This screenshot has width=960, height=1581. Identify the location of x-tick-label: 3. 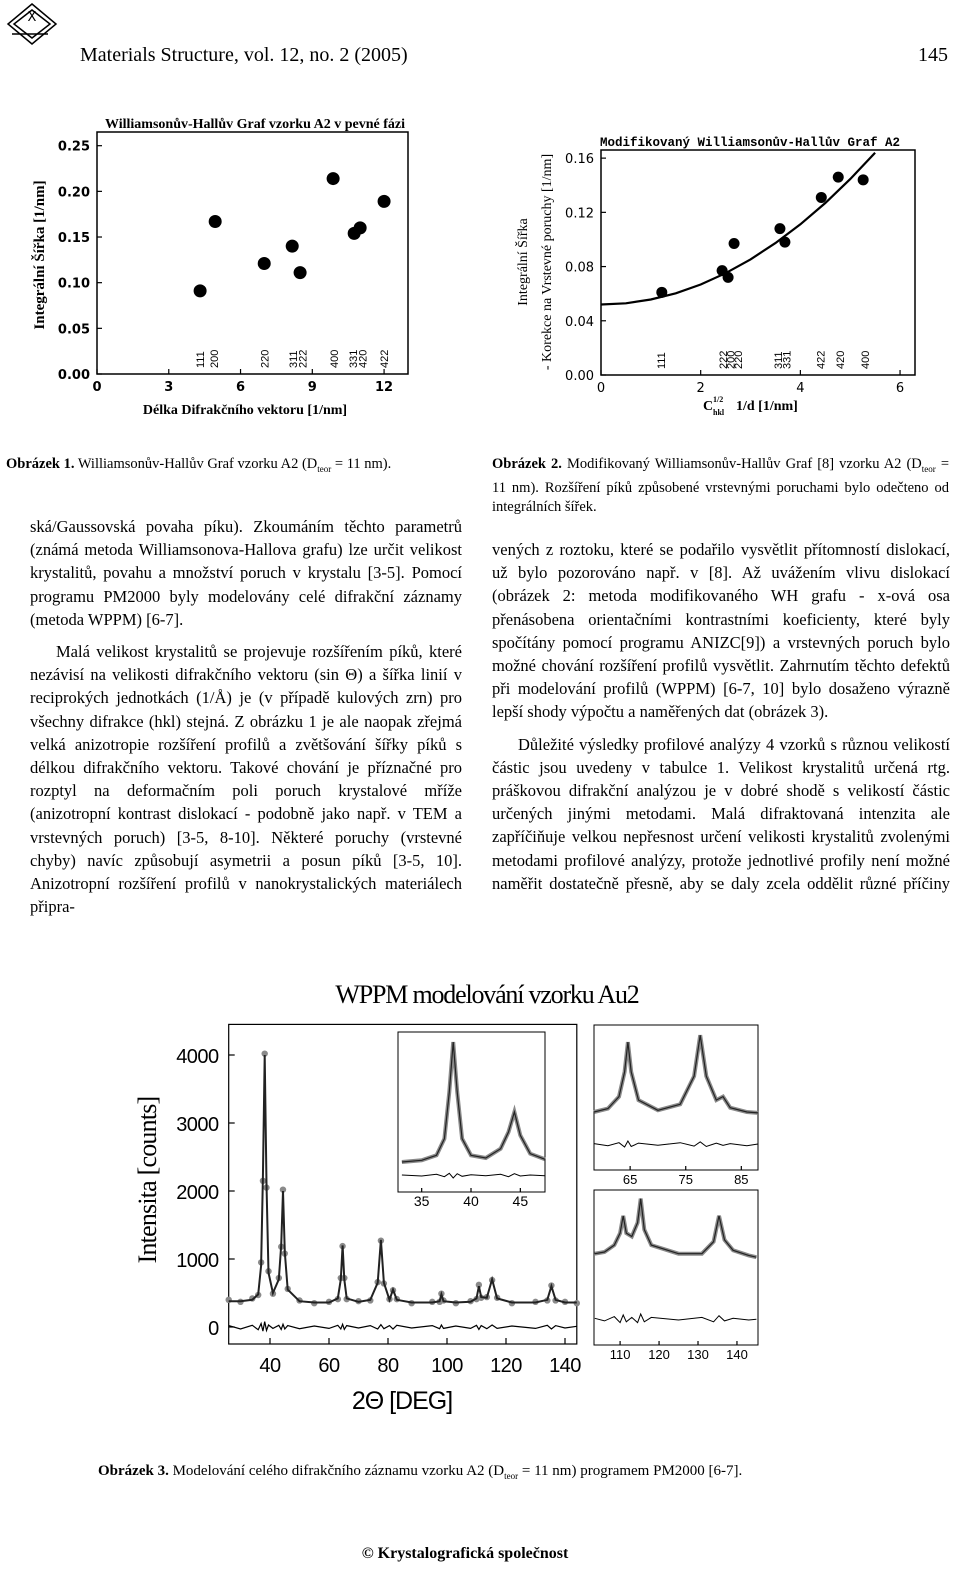
(168, 387).